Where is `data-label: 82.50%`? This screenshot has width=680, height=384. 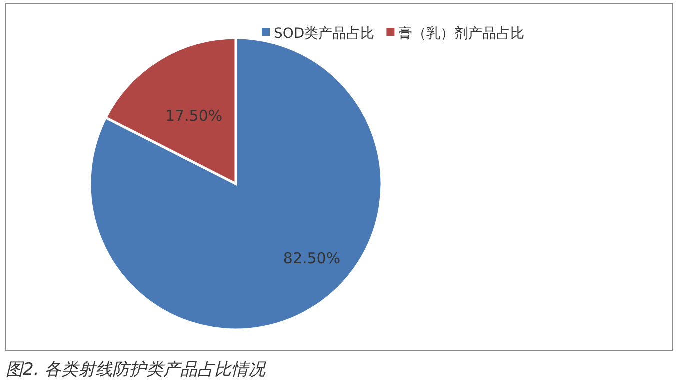
data-label: 82.50% is located at coordinates (312, 258).